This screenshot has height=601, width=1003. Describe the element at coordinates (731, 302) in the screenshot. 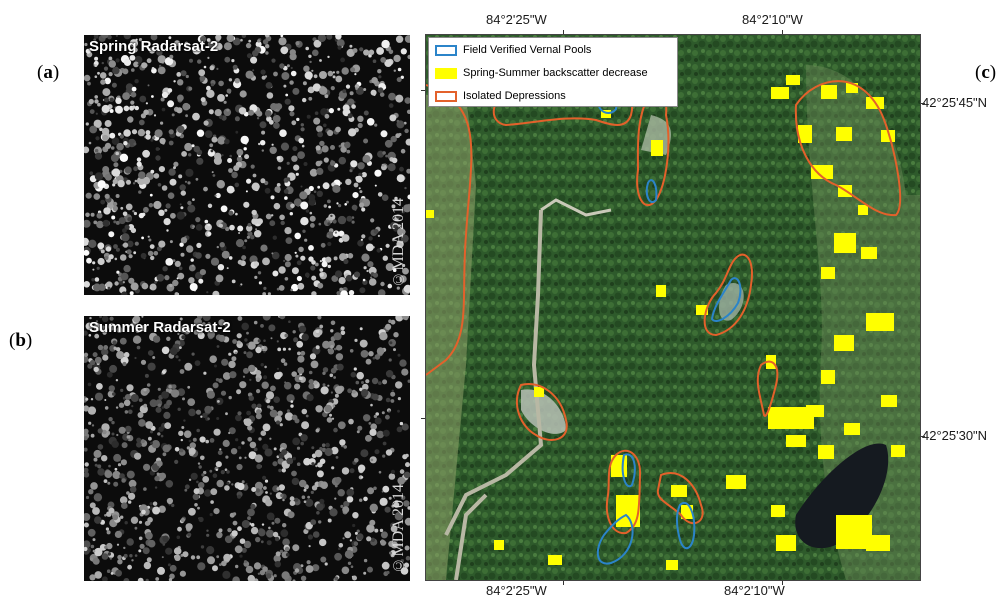

I see `clearing` at that location.